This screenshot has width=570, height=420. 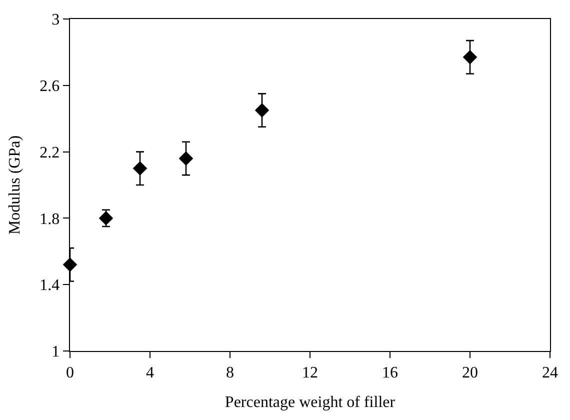 I want to click on x-tick-label: 24, so click(x=550, y=373).